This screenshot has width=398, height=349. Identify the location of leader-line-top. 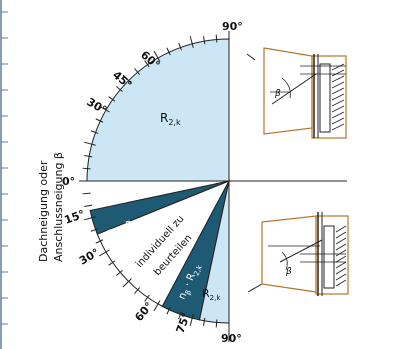
(251, 57).